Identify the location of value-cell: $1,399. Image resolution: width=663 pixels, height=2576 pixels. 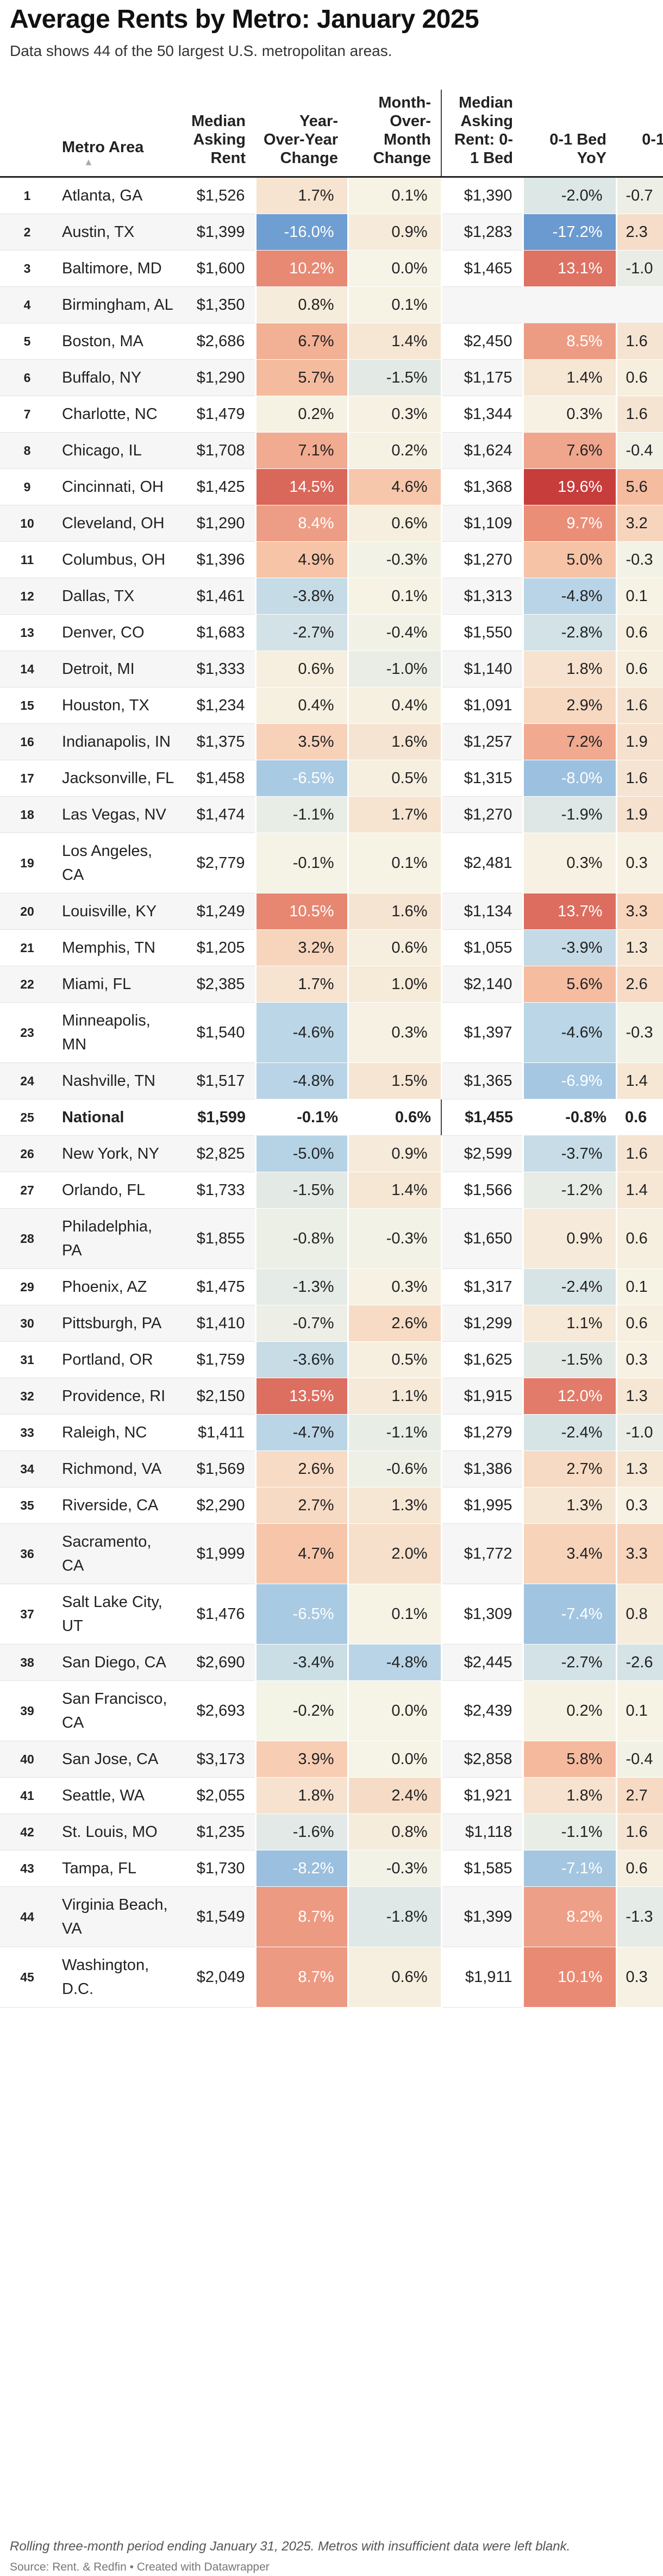
(220, 233).